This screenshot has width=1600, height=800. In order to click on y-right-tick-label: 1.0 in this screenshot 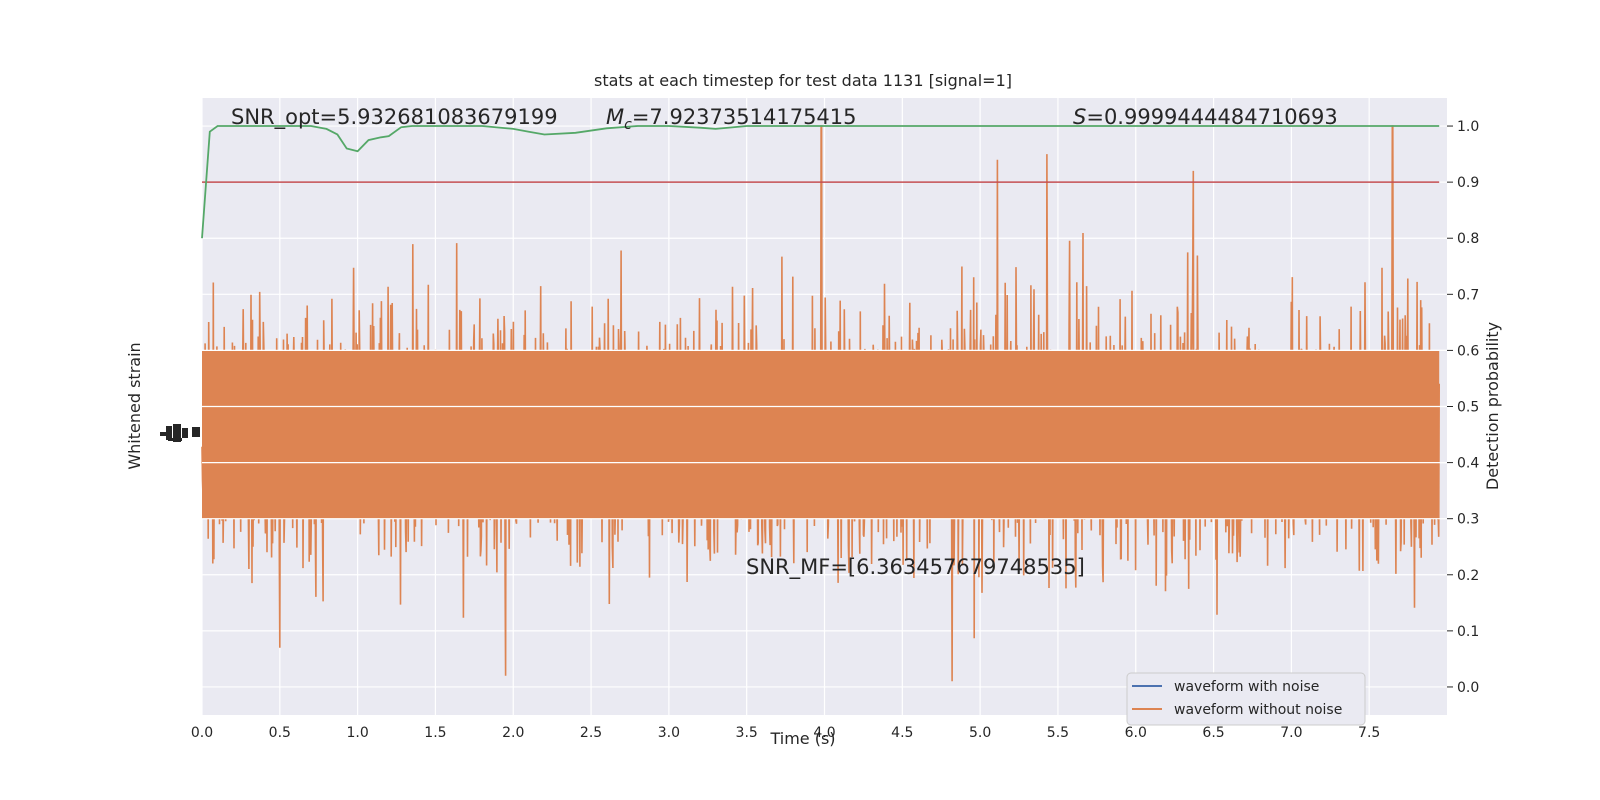, I will do `click(1468, 127)`.